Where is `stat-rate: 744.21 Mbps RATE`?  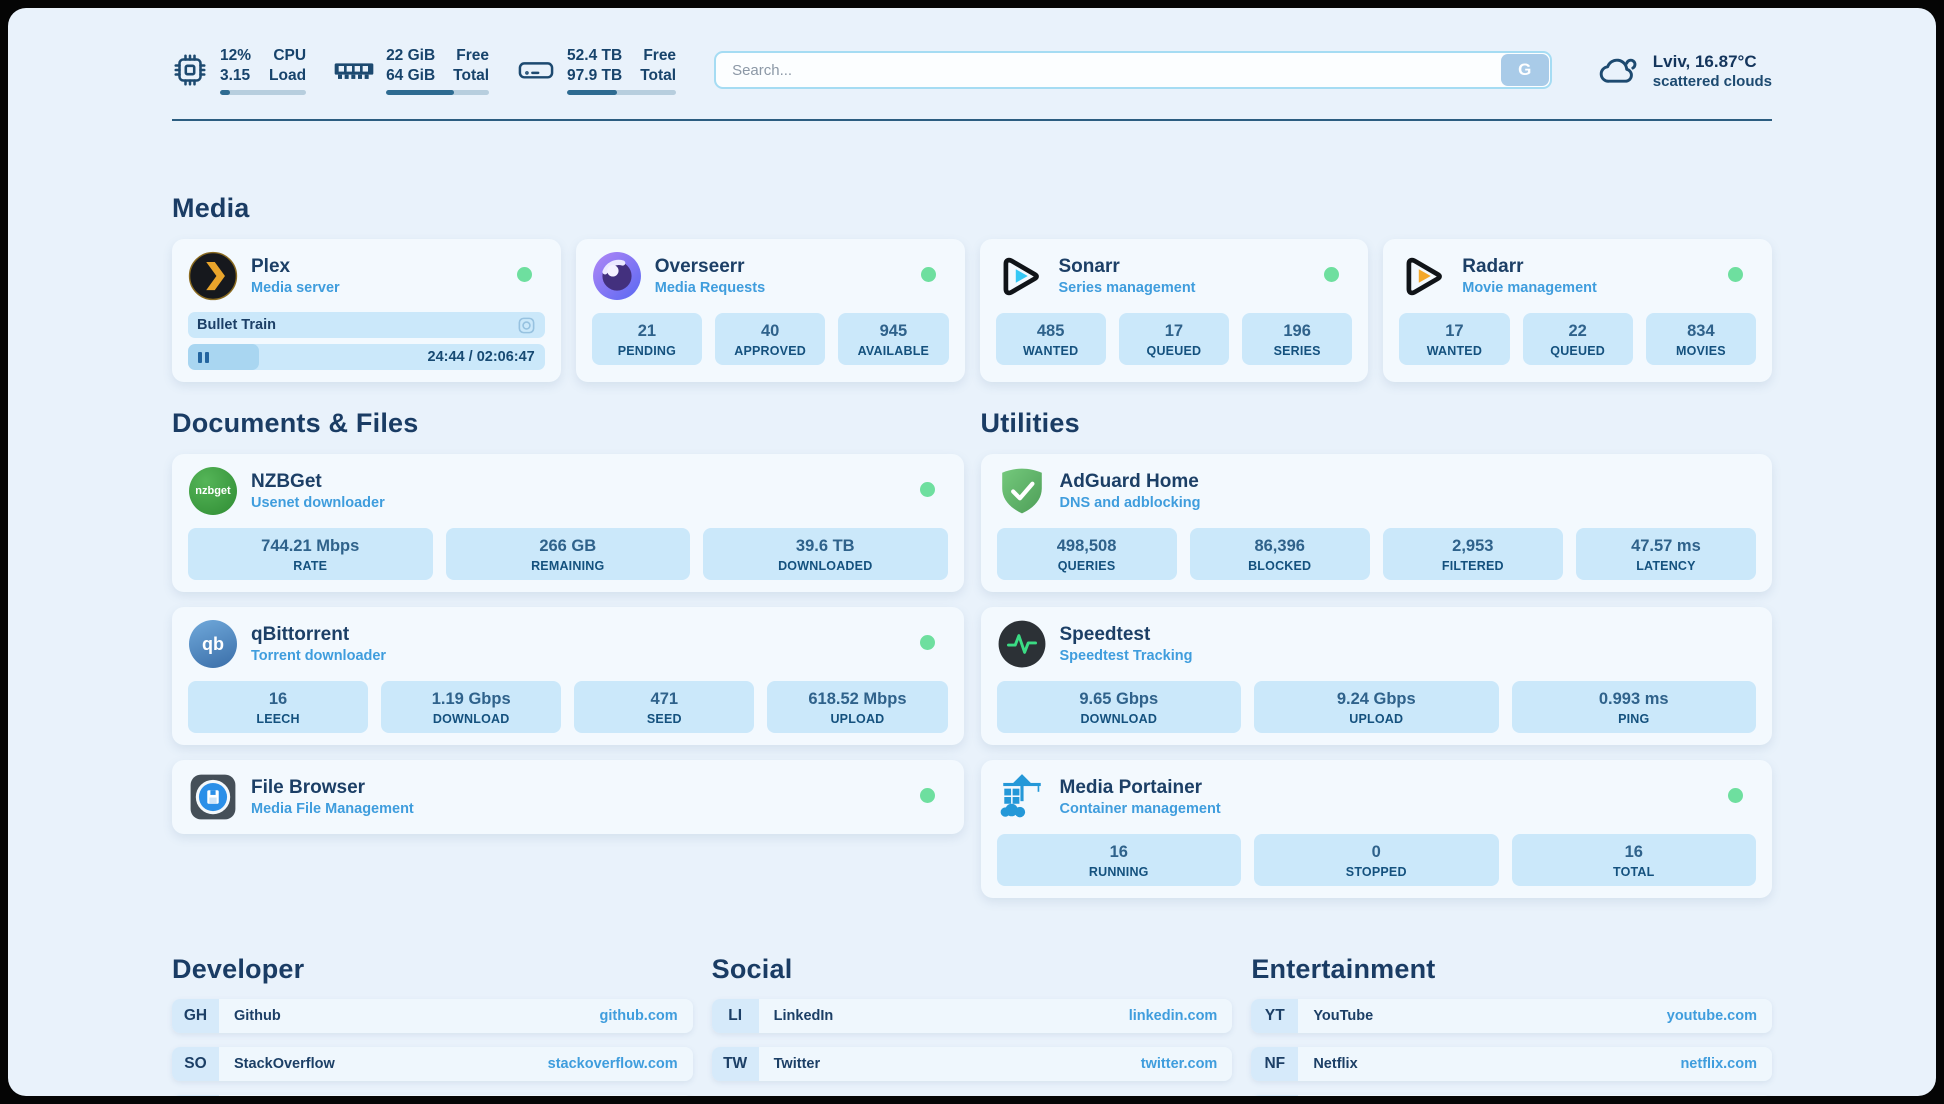
stat-rate: 744.21 Mbps RATE is located at coordinates (310, 554).